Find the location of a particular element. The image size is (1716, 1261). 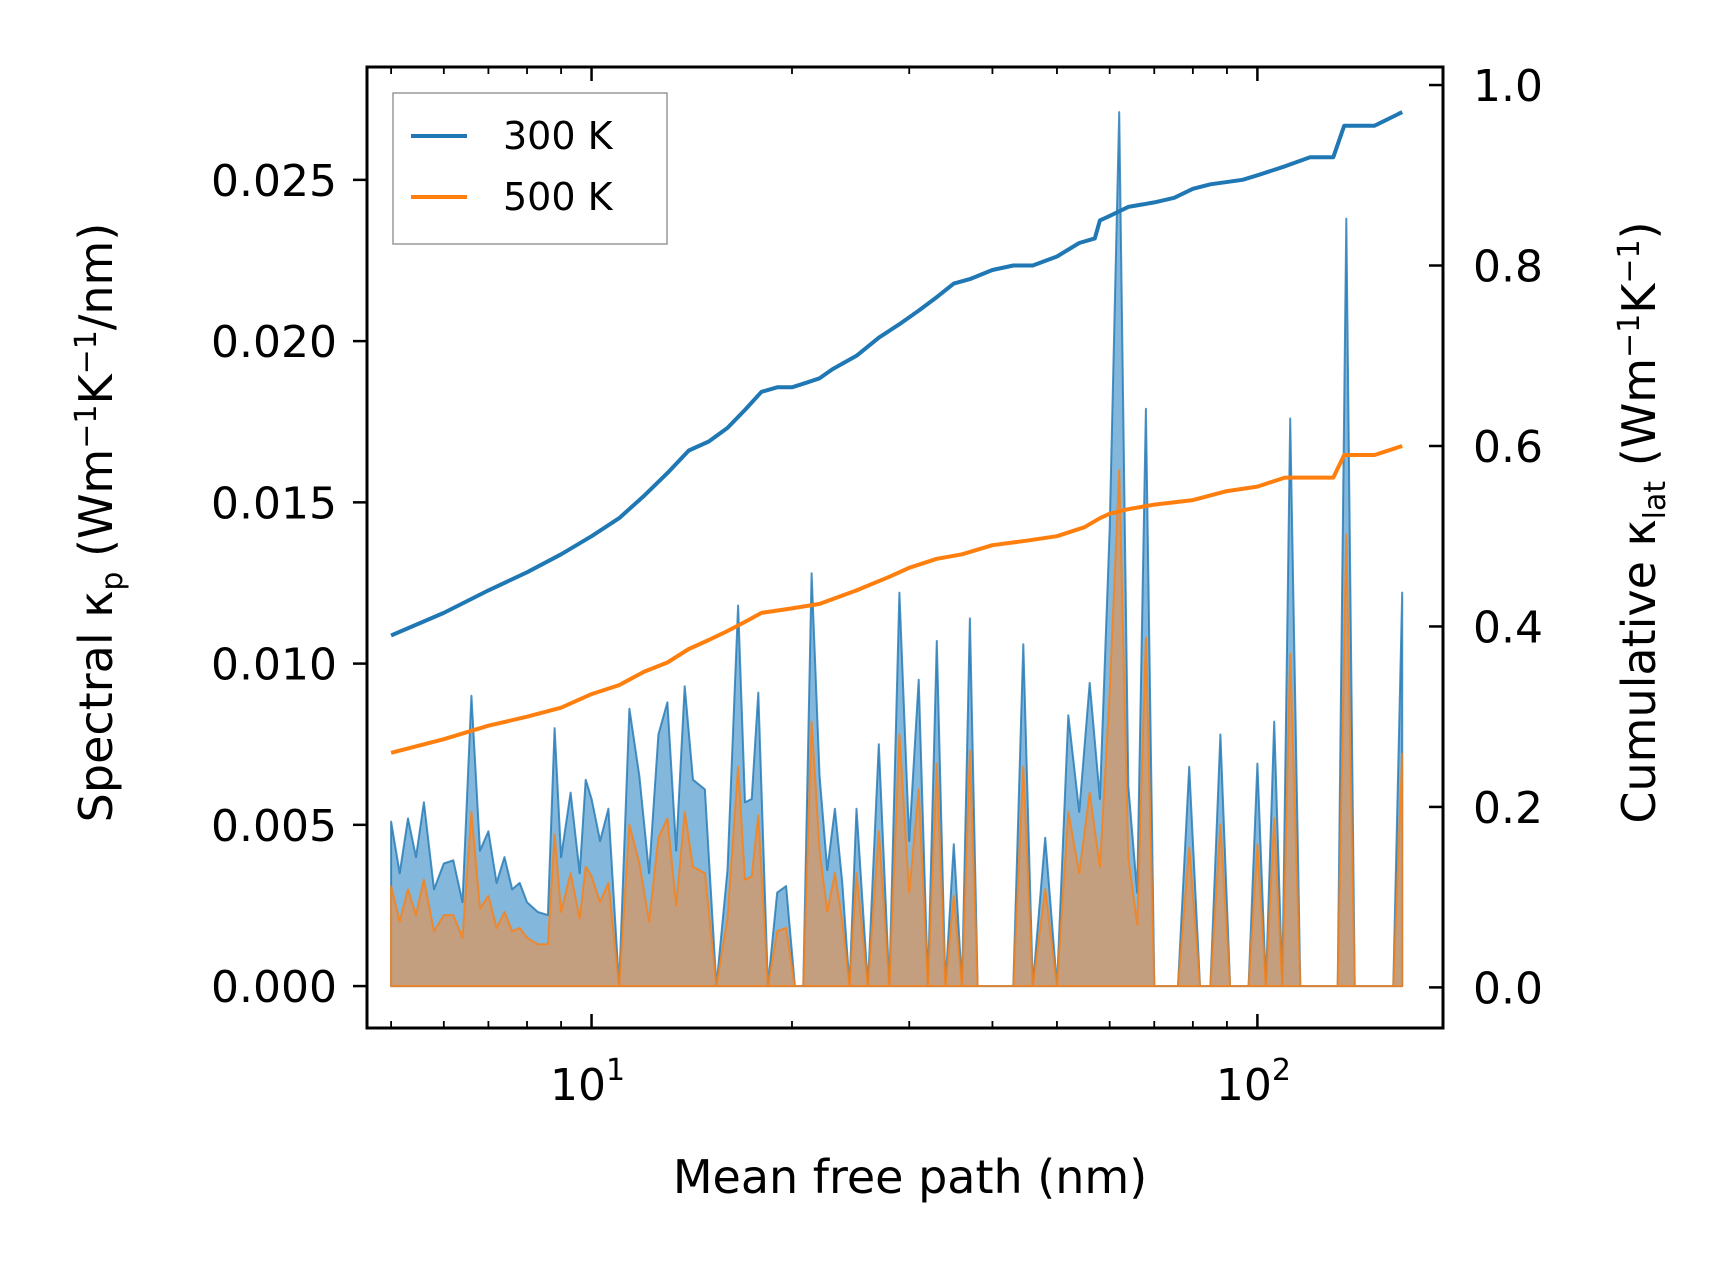

y-right-sup1: −1 is located at coordinates (1629, 336).